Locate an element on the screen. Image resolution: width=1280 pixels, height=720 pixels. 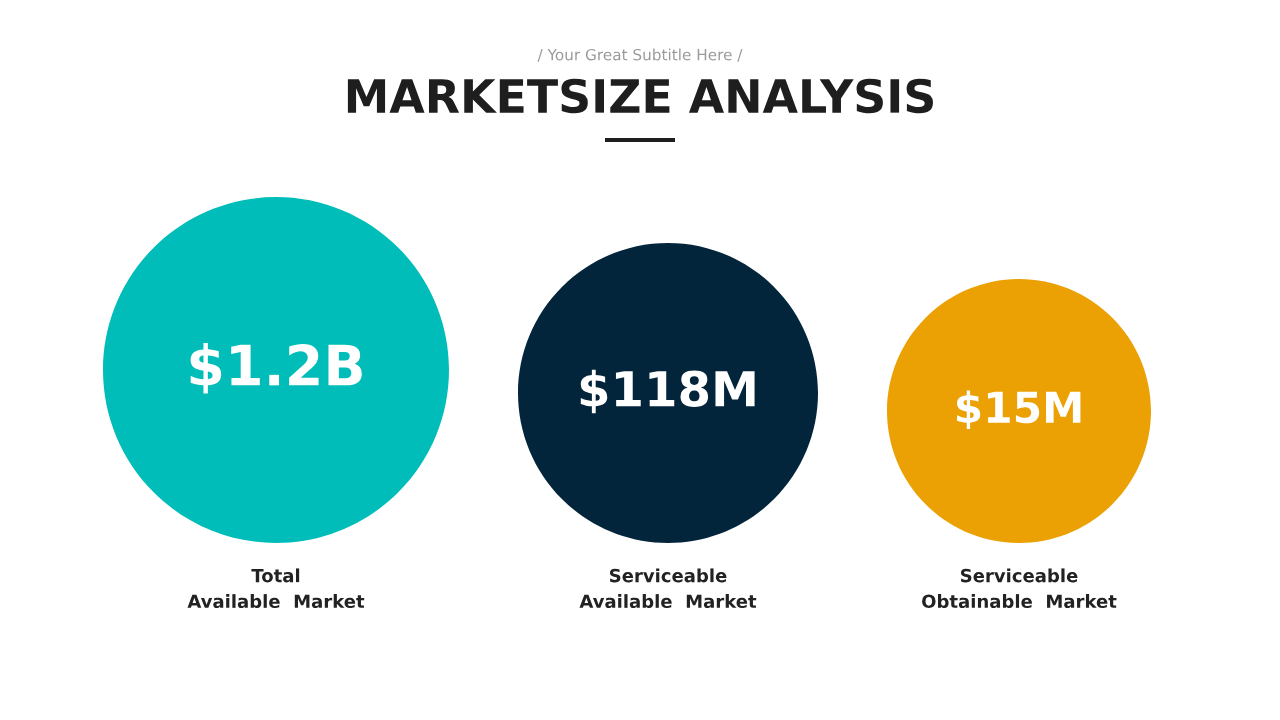
data-label: $118M is located at coordinates (667, 391).